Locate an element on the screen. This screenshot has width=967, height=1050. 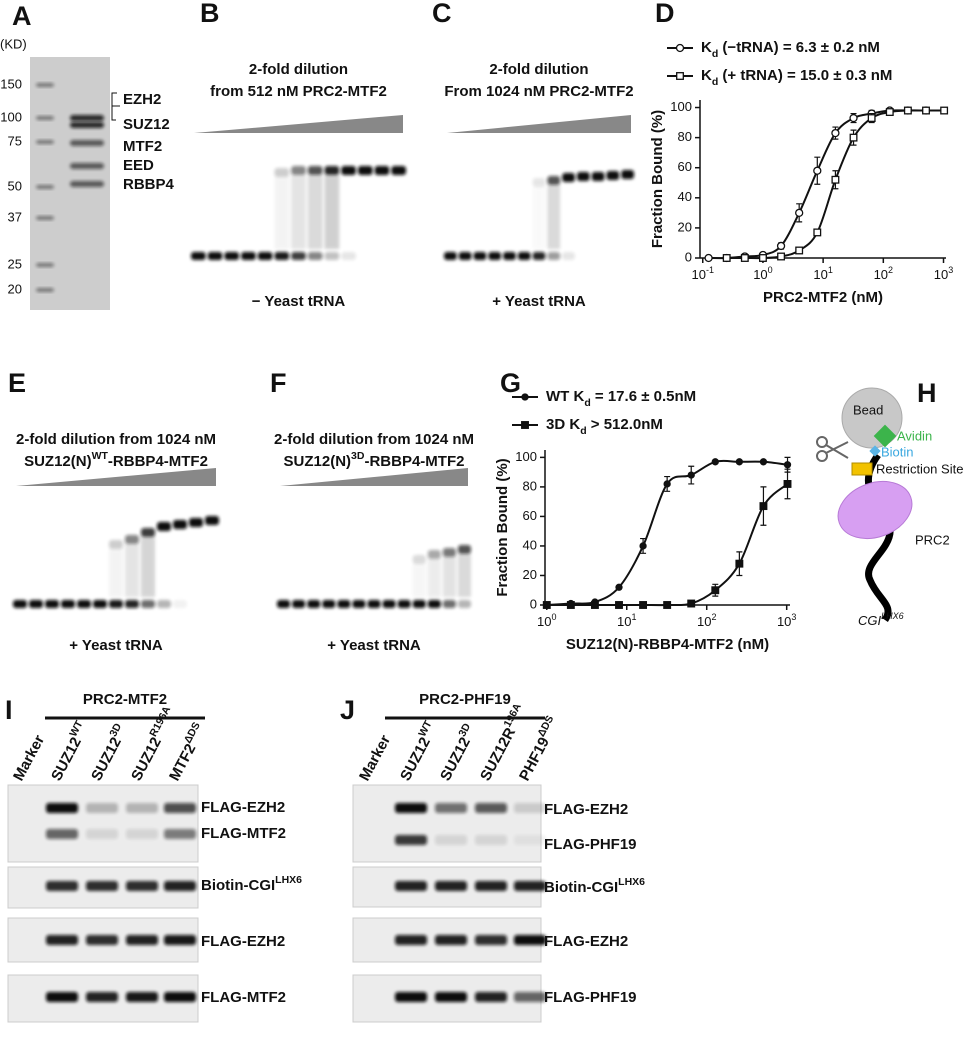
text-part: WT K is located at coordinates (565, 396).